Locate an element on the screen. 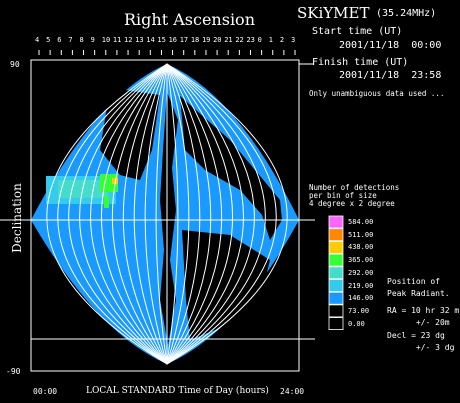  ra-tick-label: 23 is located at coordinates (250, 40).